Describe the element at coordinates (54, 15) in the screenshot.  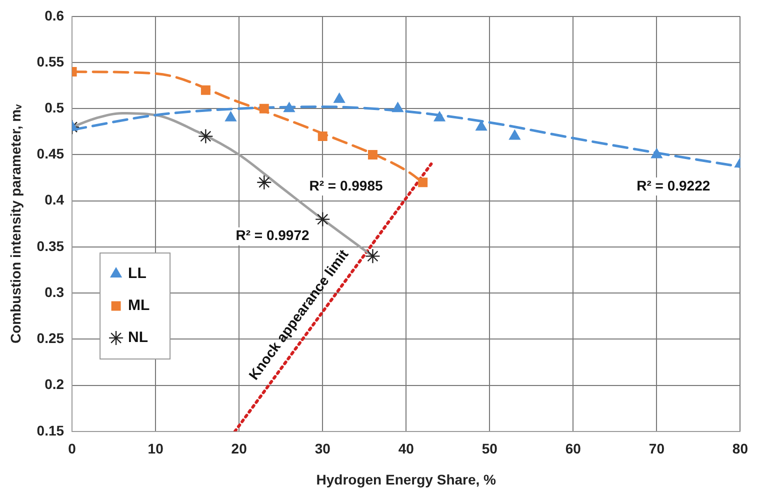
I see `y-tick-label: 0.6` at that location.